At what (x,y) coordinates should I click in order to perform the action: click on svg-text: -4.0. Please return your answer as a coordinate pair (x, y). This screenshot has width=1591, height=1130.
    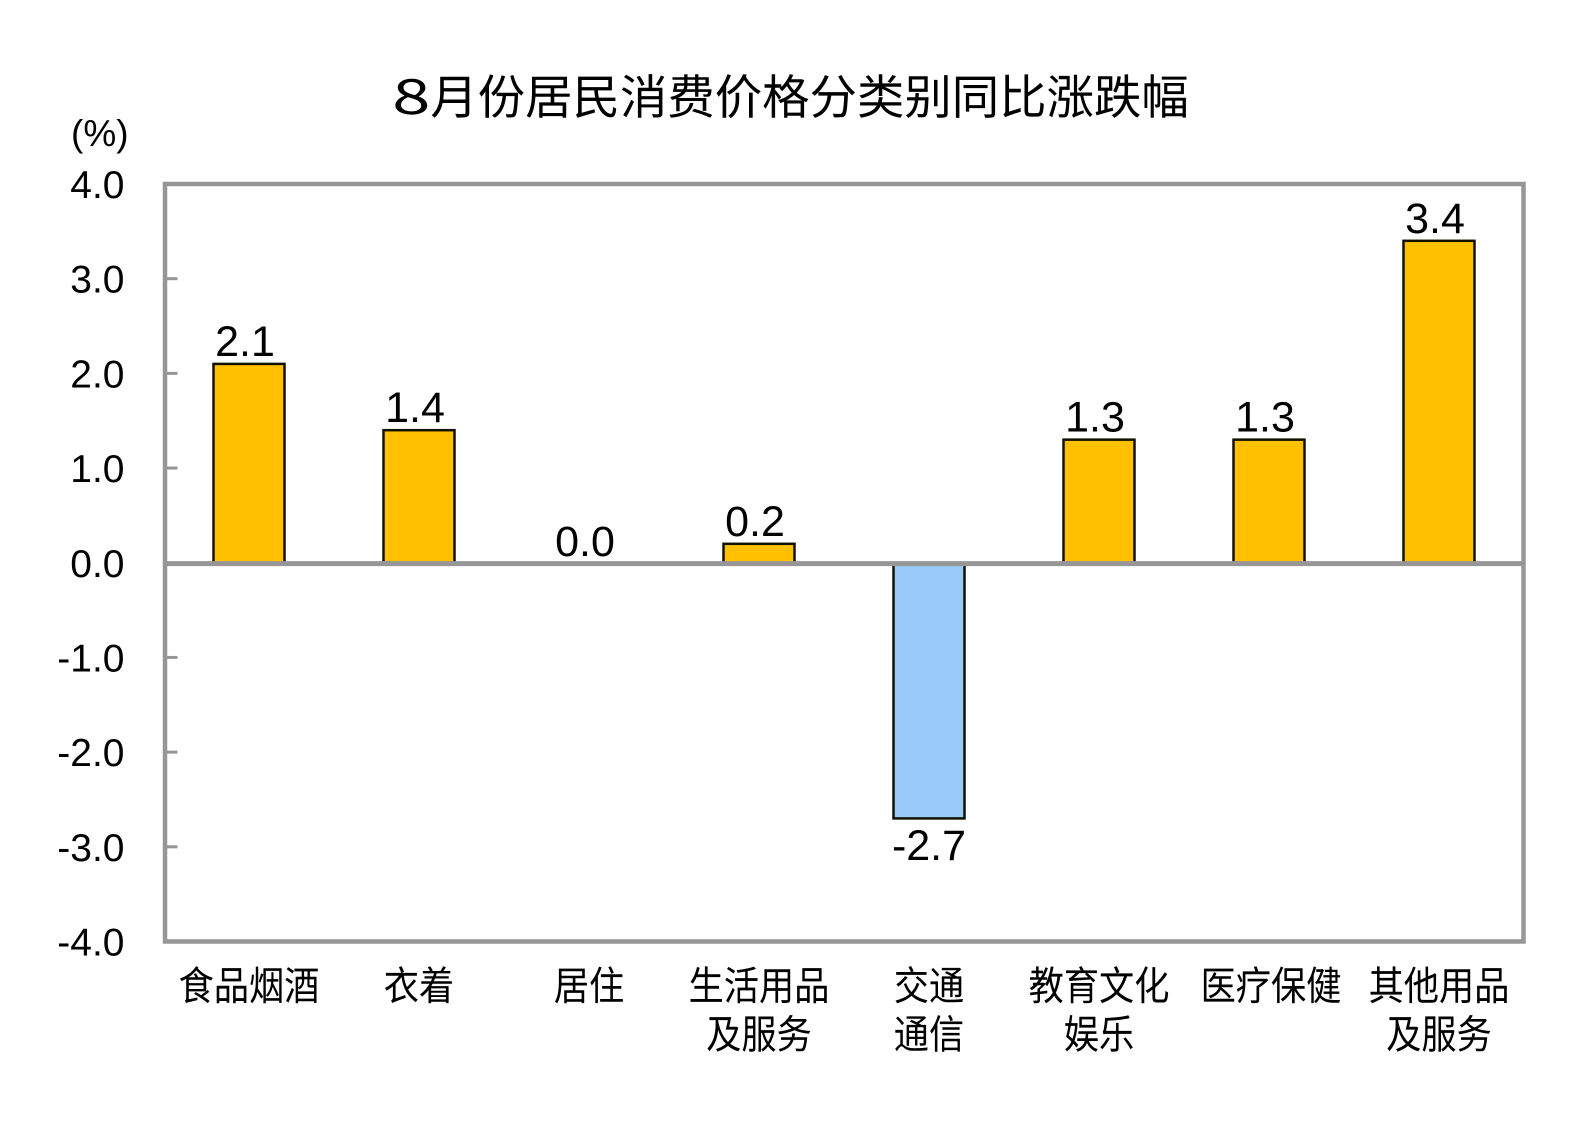
    Looking at the image, I should click on (90, 943).